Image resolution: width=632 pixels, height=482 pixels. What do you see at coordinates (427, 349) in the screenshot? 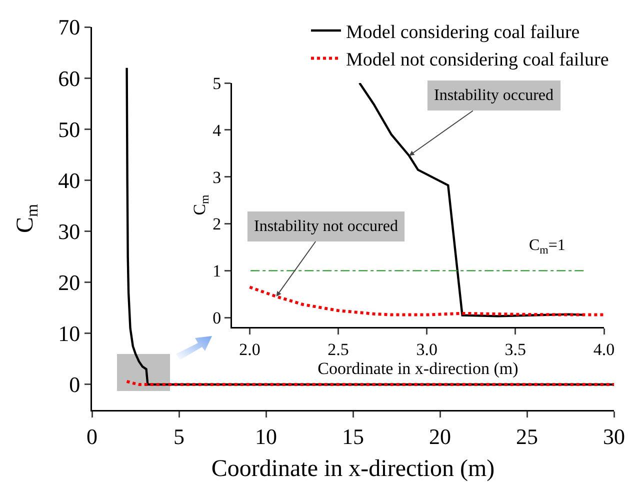
I see `x-tick-label: 3.0` at bounding box center [427, 349].